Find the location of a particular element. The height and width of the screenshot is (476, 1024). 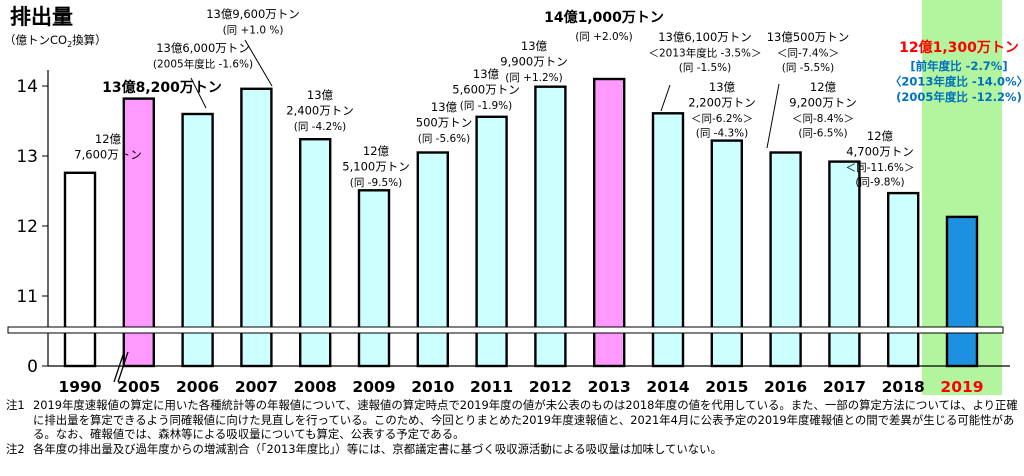

data-label-2017: 12億 9,200万トン ＜同-8.4%＞ (同-6.5%) is located at coordinates (822, 110).